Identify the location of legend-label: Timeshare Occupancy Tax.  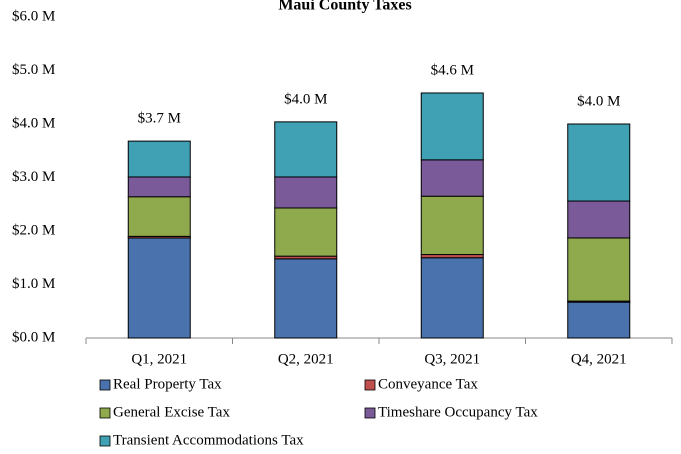
(458, 412).